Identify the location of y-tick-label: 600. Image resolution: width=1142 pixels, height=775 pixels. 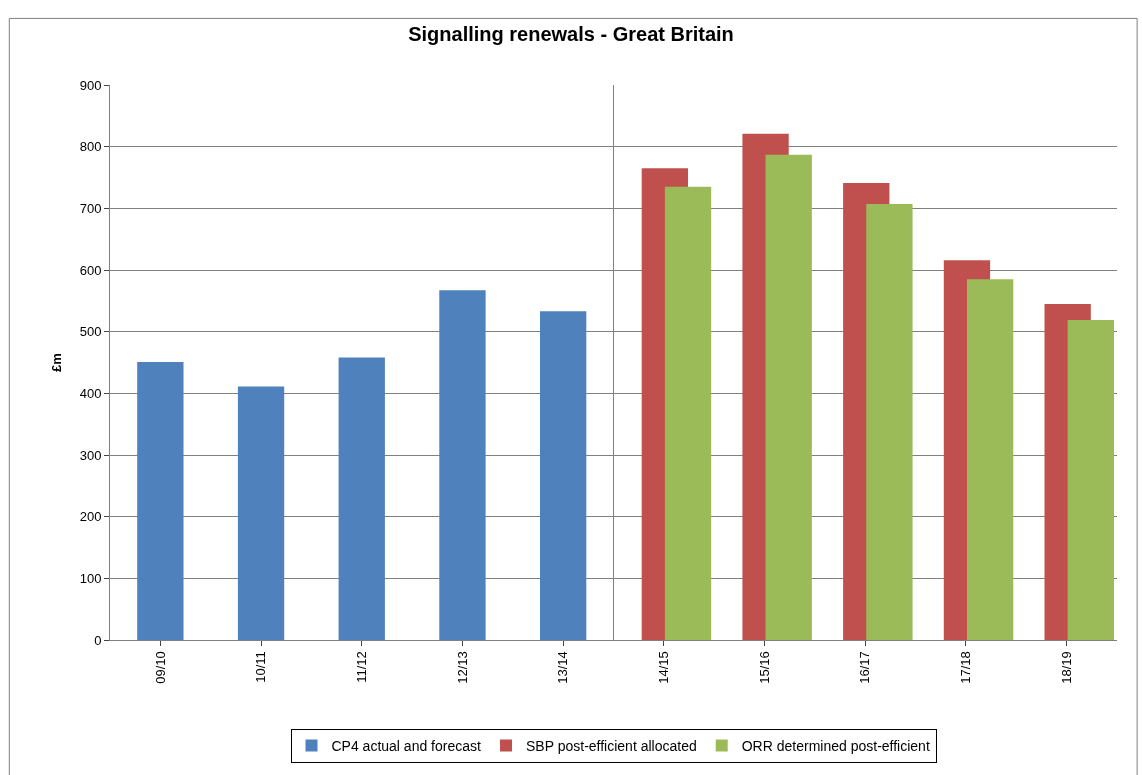
(90, 270).